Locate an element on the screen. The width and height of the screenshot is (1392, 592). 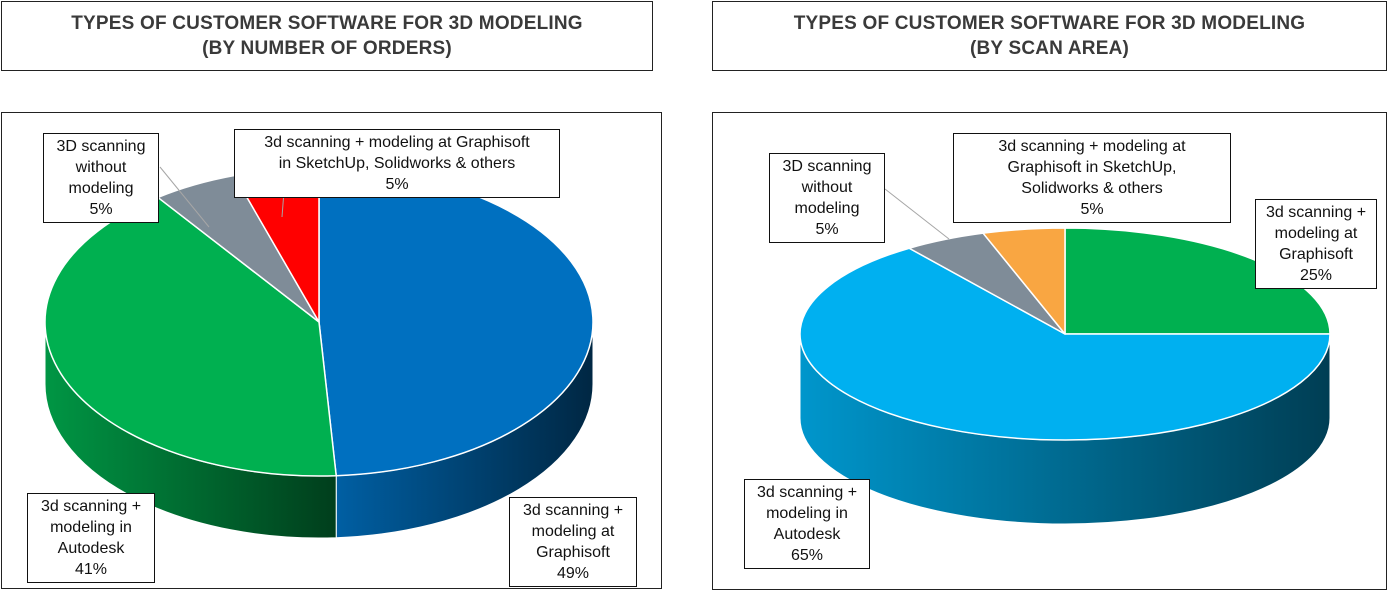
chart1-label-autodesk-l2: modeling in is located at coordinates (91, 527).